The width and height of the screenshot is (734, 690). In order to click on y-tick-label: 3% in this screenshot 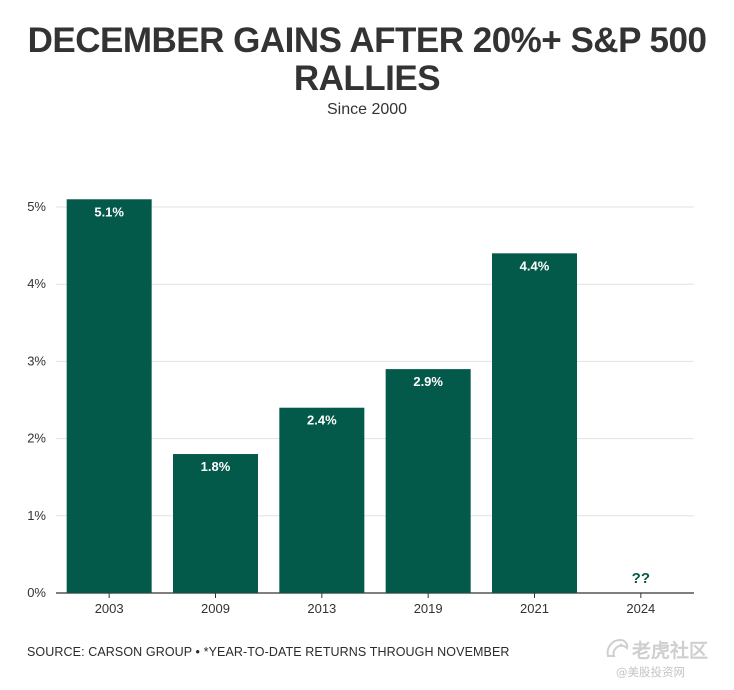, I will do `click(36, 360)`.